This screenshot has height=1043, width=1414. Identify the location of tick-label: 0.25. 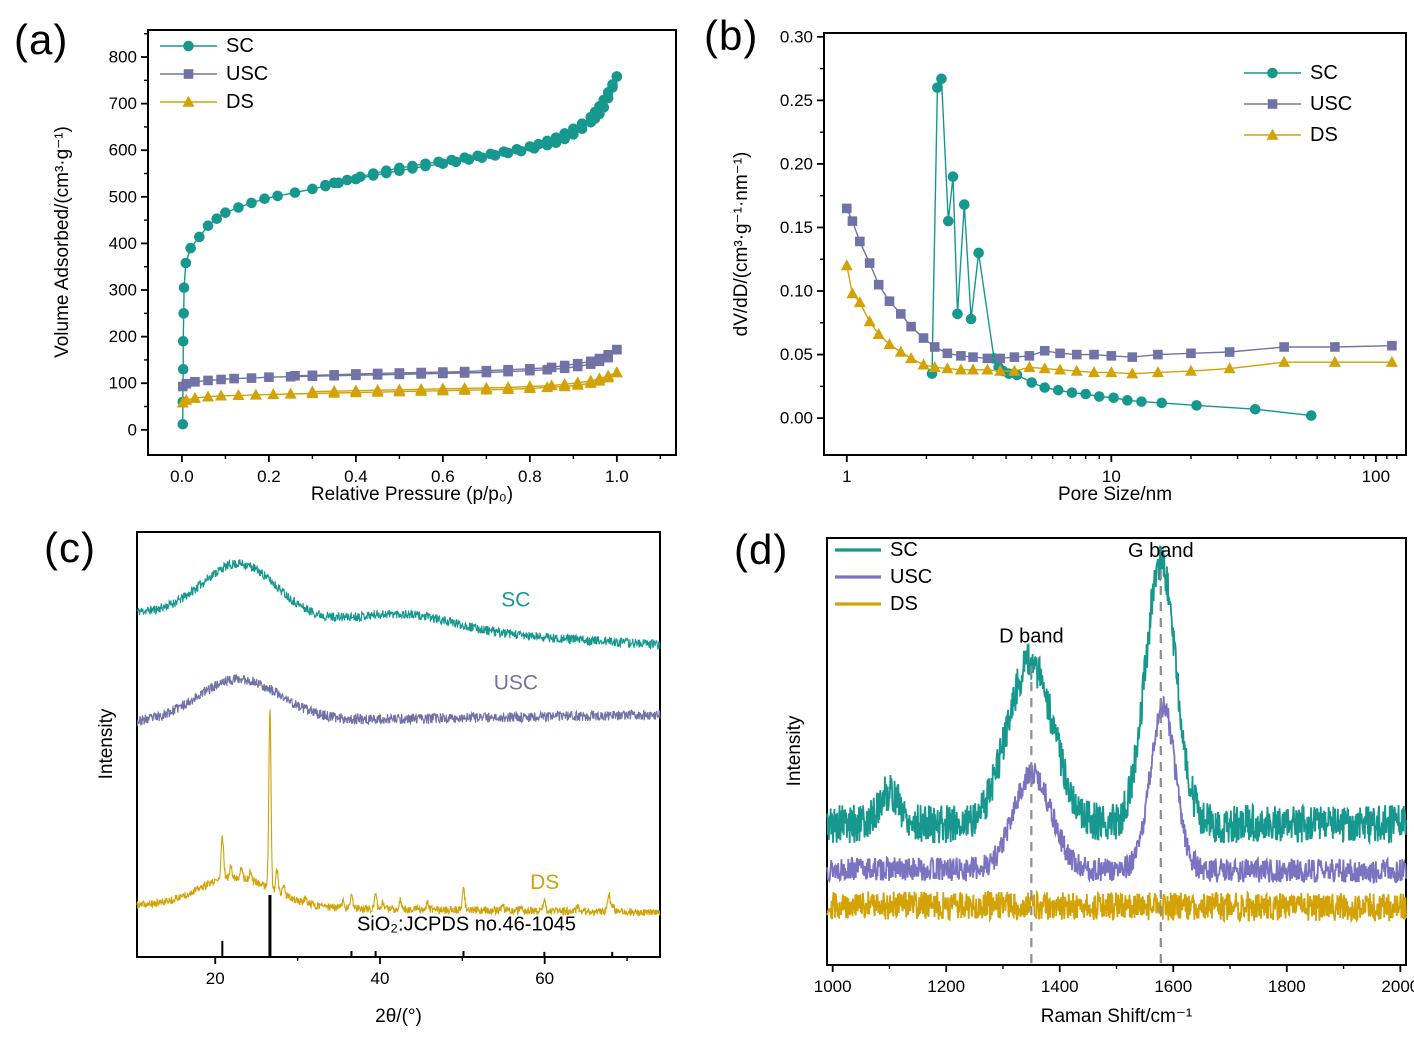
(796, 100).